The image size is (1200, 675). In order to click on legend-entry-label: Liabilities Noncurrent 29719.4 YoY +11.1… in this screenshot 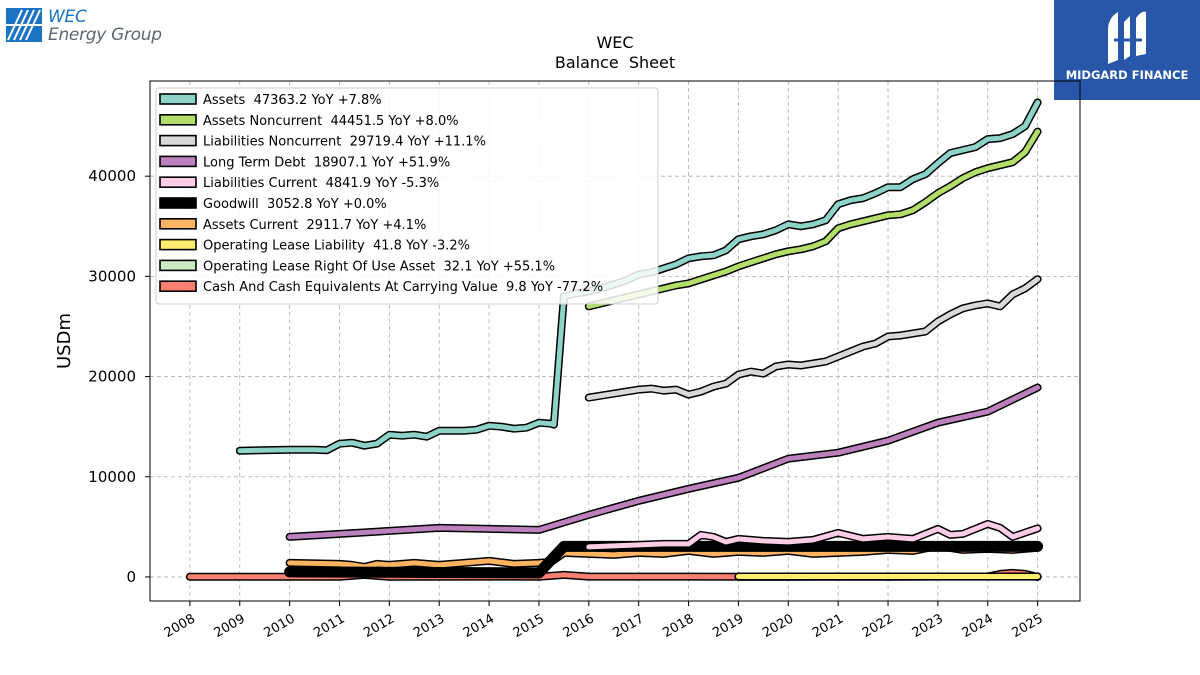, I will do `click(344, 142)`.